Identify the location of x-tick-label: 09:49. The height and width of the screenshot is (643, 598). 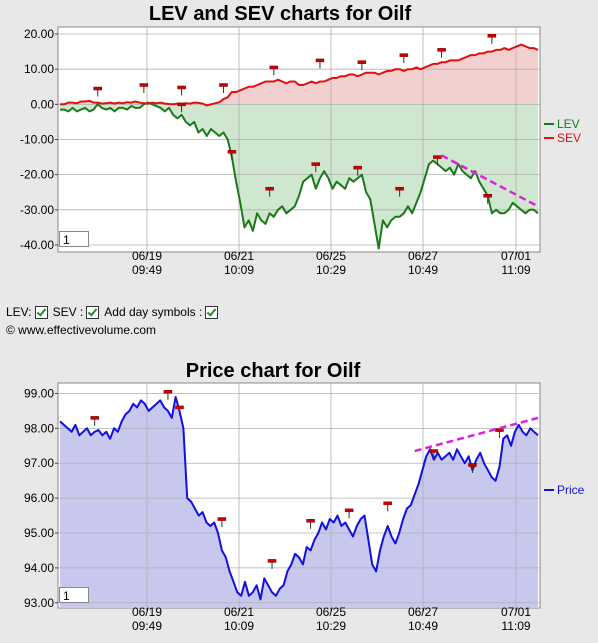
(147, 270).